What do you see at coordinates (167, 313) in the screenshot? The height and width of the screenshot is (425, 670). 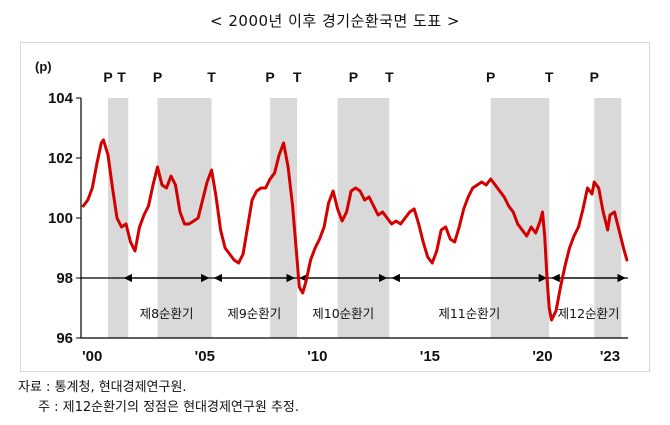 I see `cycle-label: 제8순환기` at bounding box center [167, 313].